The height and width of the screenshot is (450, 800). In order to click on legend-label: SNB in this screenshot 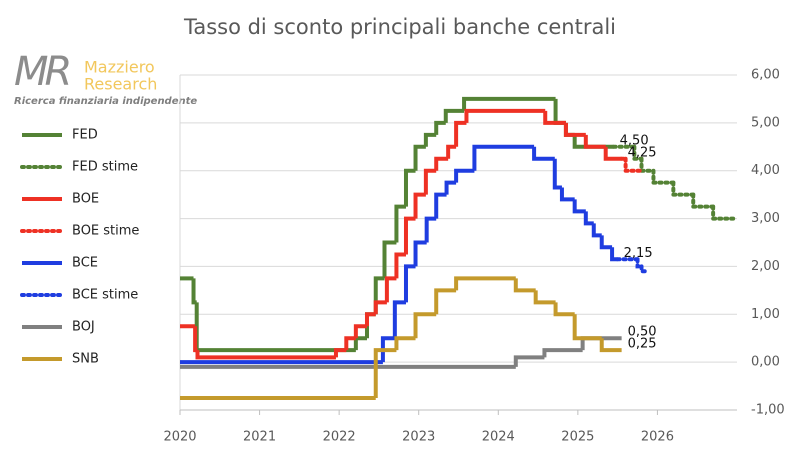, I will do `click(85, 359)`.